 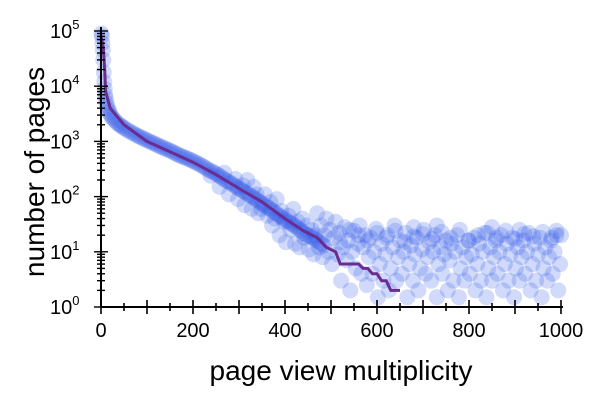 What do you see at coordinates (100, 331) in the screenshot?
I see `x-tick-label: 0` at bounding box center [100, 331].